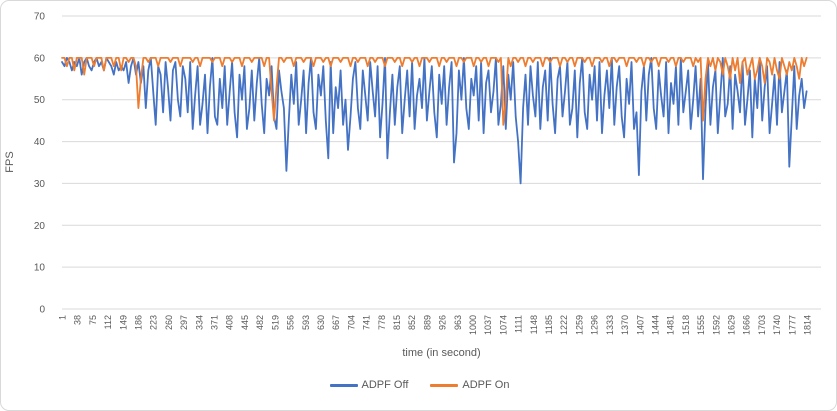 This screenshot has width=837, height=411. What do you see at coordinates (671, 325) in the screenshot?
I see `x-tick-label: 1481` at bounding box center [671, 325].